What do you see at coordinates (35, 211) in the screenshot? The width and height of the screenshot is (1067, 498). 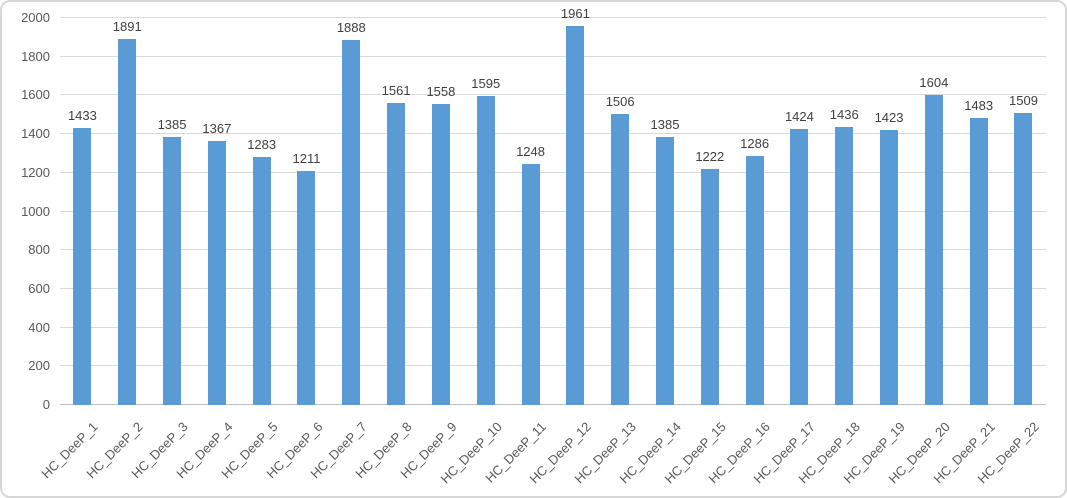 I see `y-tick-label: 1000` at bounding box center [35, 211].